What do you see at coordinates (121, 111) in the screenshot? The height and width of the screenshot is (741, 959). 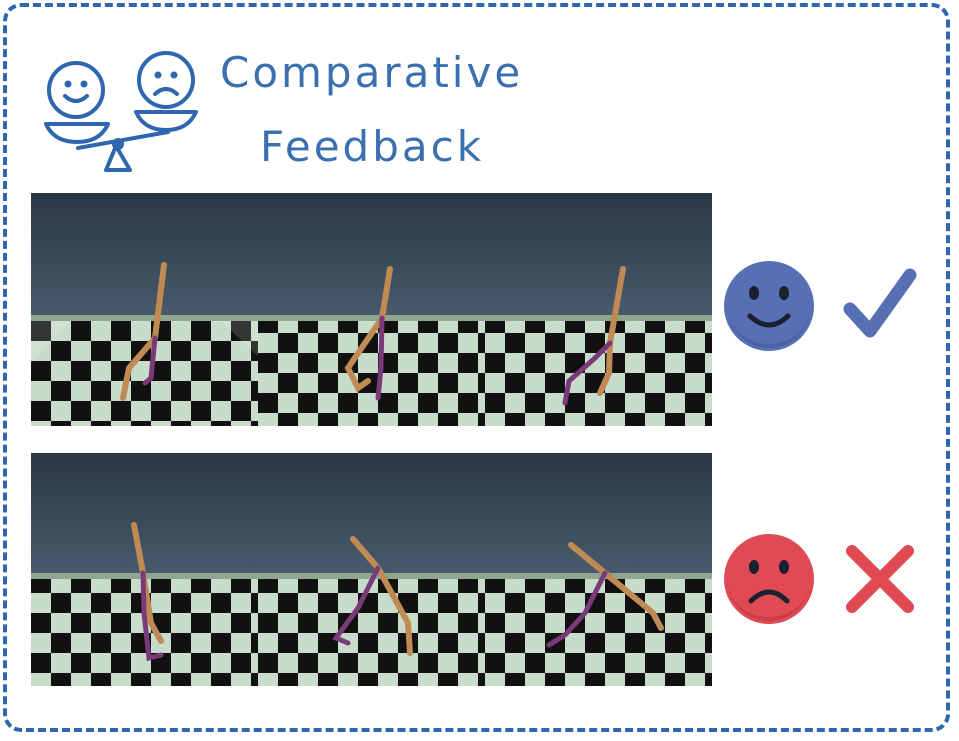 I see `balance-scale-with-faces-icon` at bounding box center [121, 111].